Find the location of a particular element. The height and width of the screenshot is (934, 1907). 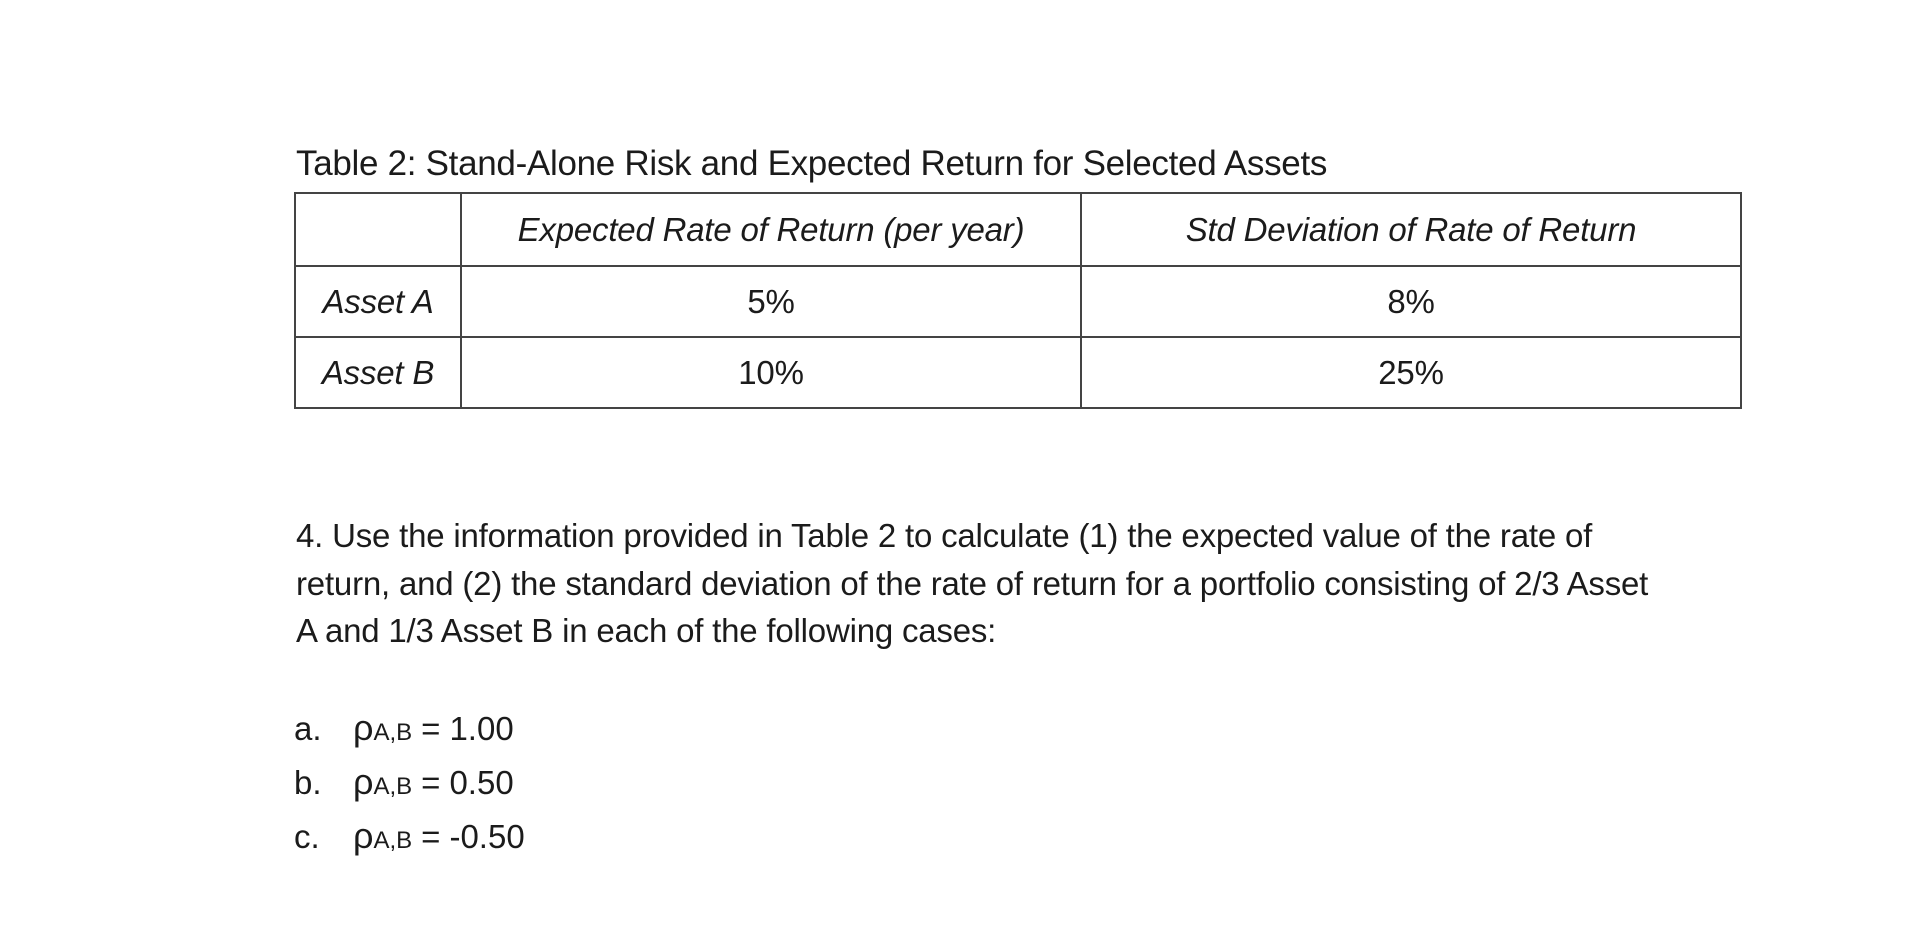

list-item-case-b: b. ρA,B = 0.50 is located at coordinates (409, 784).